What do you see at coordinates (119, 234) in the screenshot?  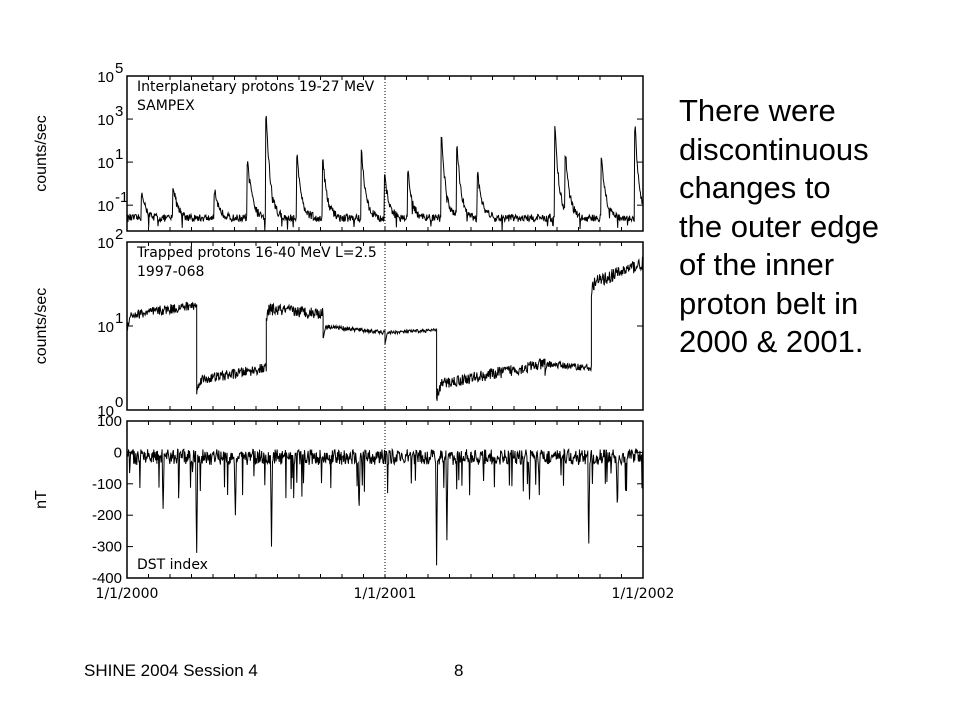 I see `y-tick-exponent: 2` at bounding box center [119, 234].